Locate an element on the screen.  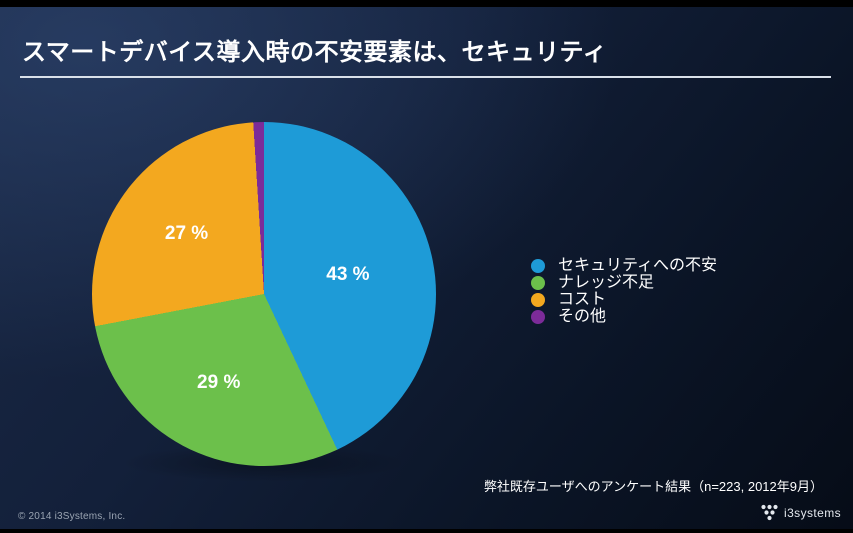
i3systems-logo: i3systems is located at coordinates (800, 512).